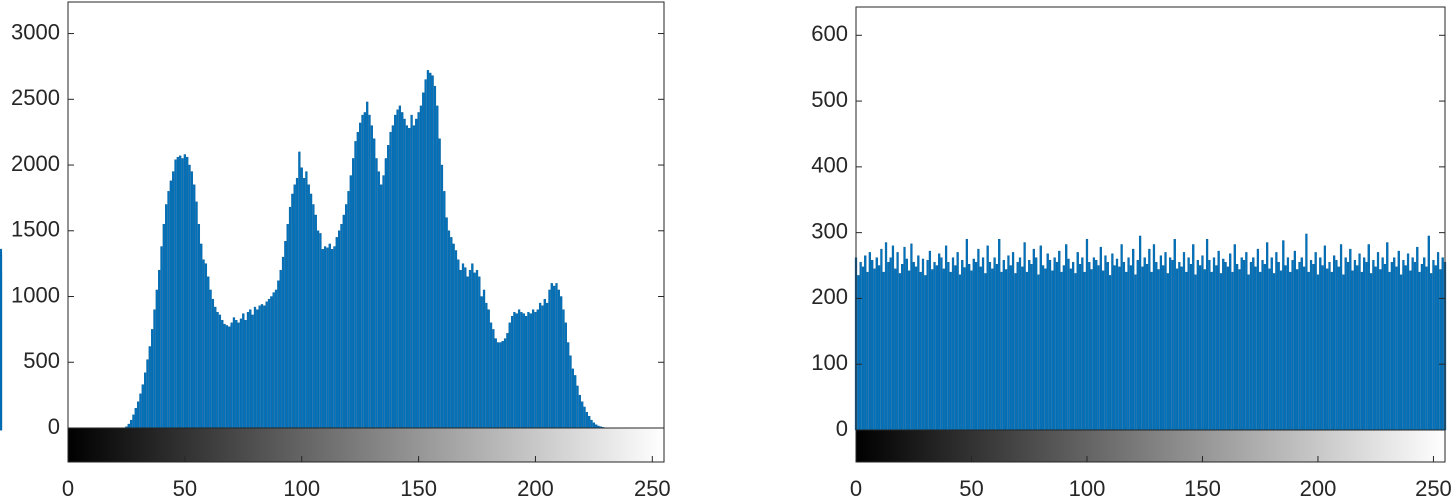  I want to click on x-tick-label: 200, so click(535, 488).